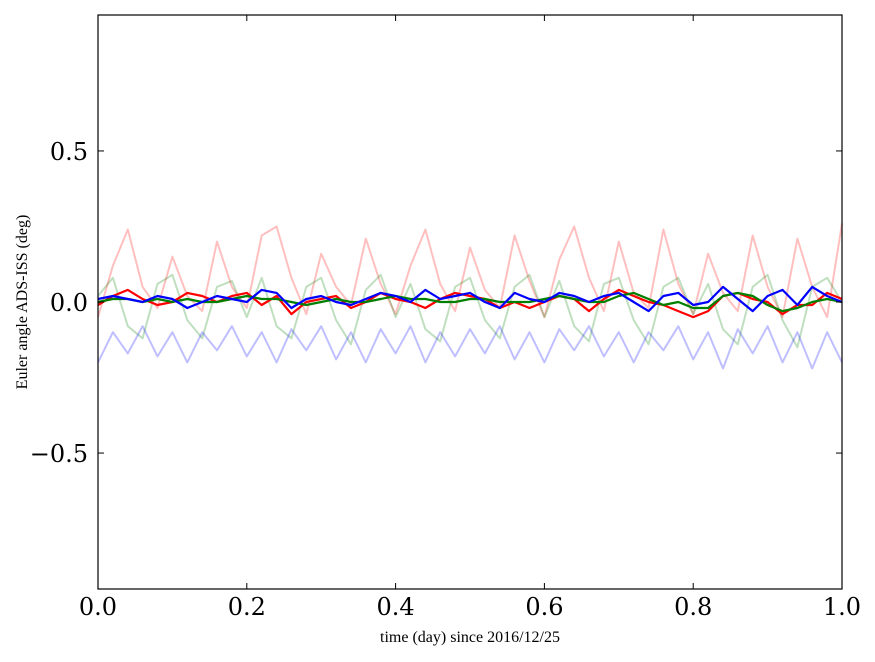 This screenshot has height=662, width=875. Describe the element at coordinates (247, 607) in the screenshot. I see `x-tick-label: 0.2` at that location.